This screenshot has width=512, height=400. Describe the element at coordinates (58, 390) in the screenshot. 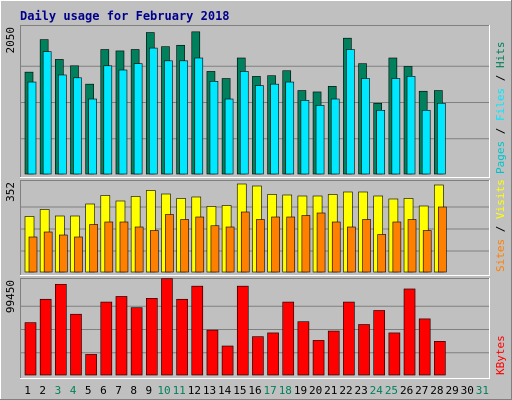

I see `day-label: 3` at that location.